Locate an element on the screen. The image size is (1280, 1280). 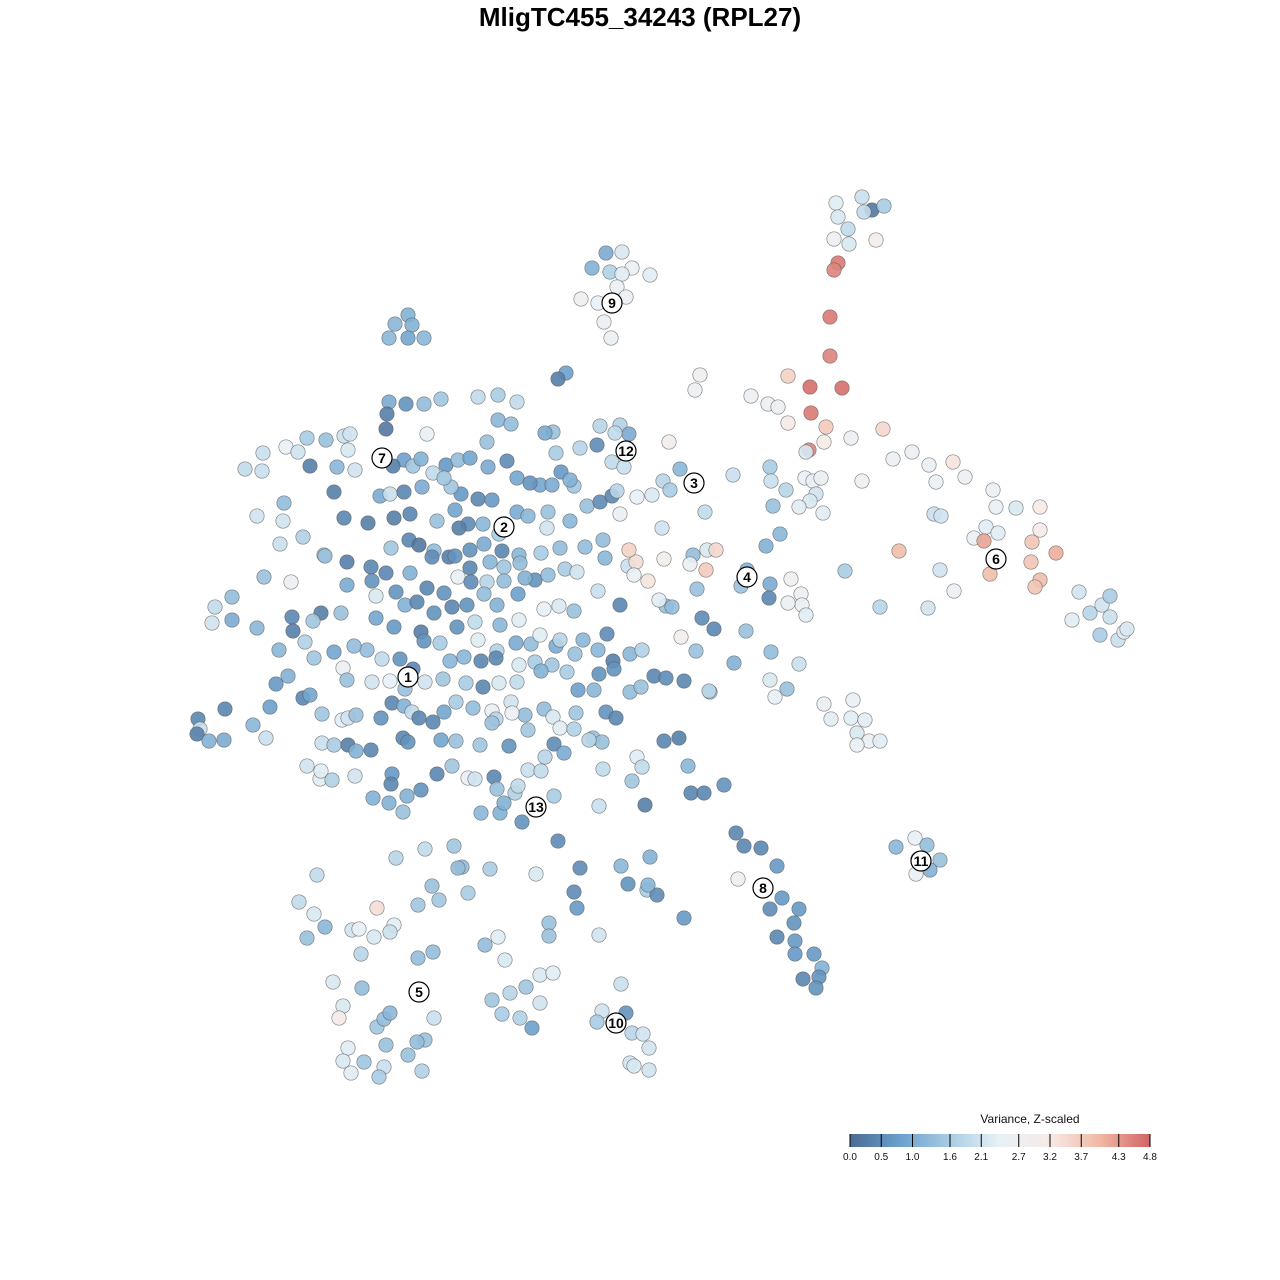
cluster-label-1: 1 is located at coordinates (408, 677).